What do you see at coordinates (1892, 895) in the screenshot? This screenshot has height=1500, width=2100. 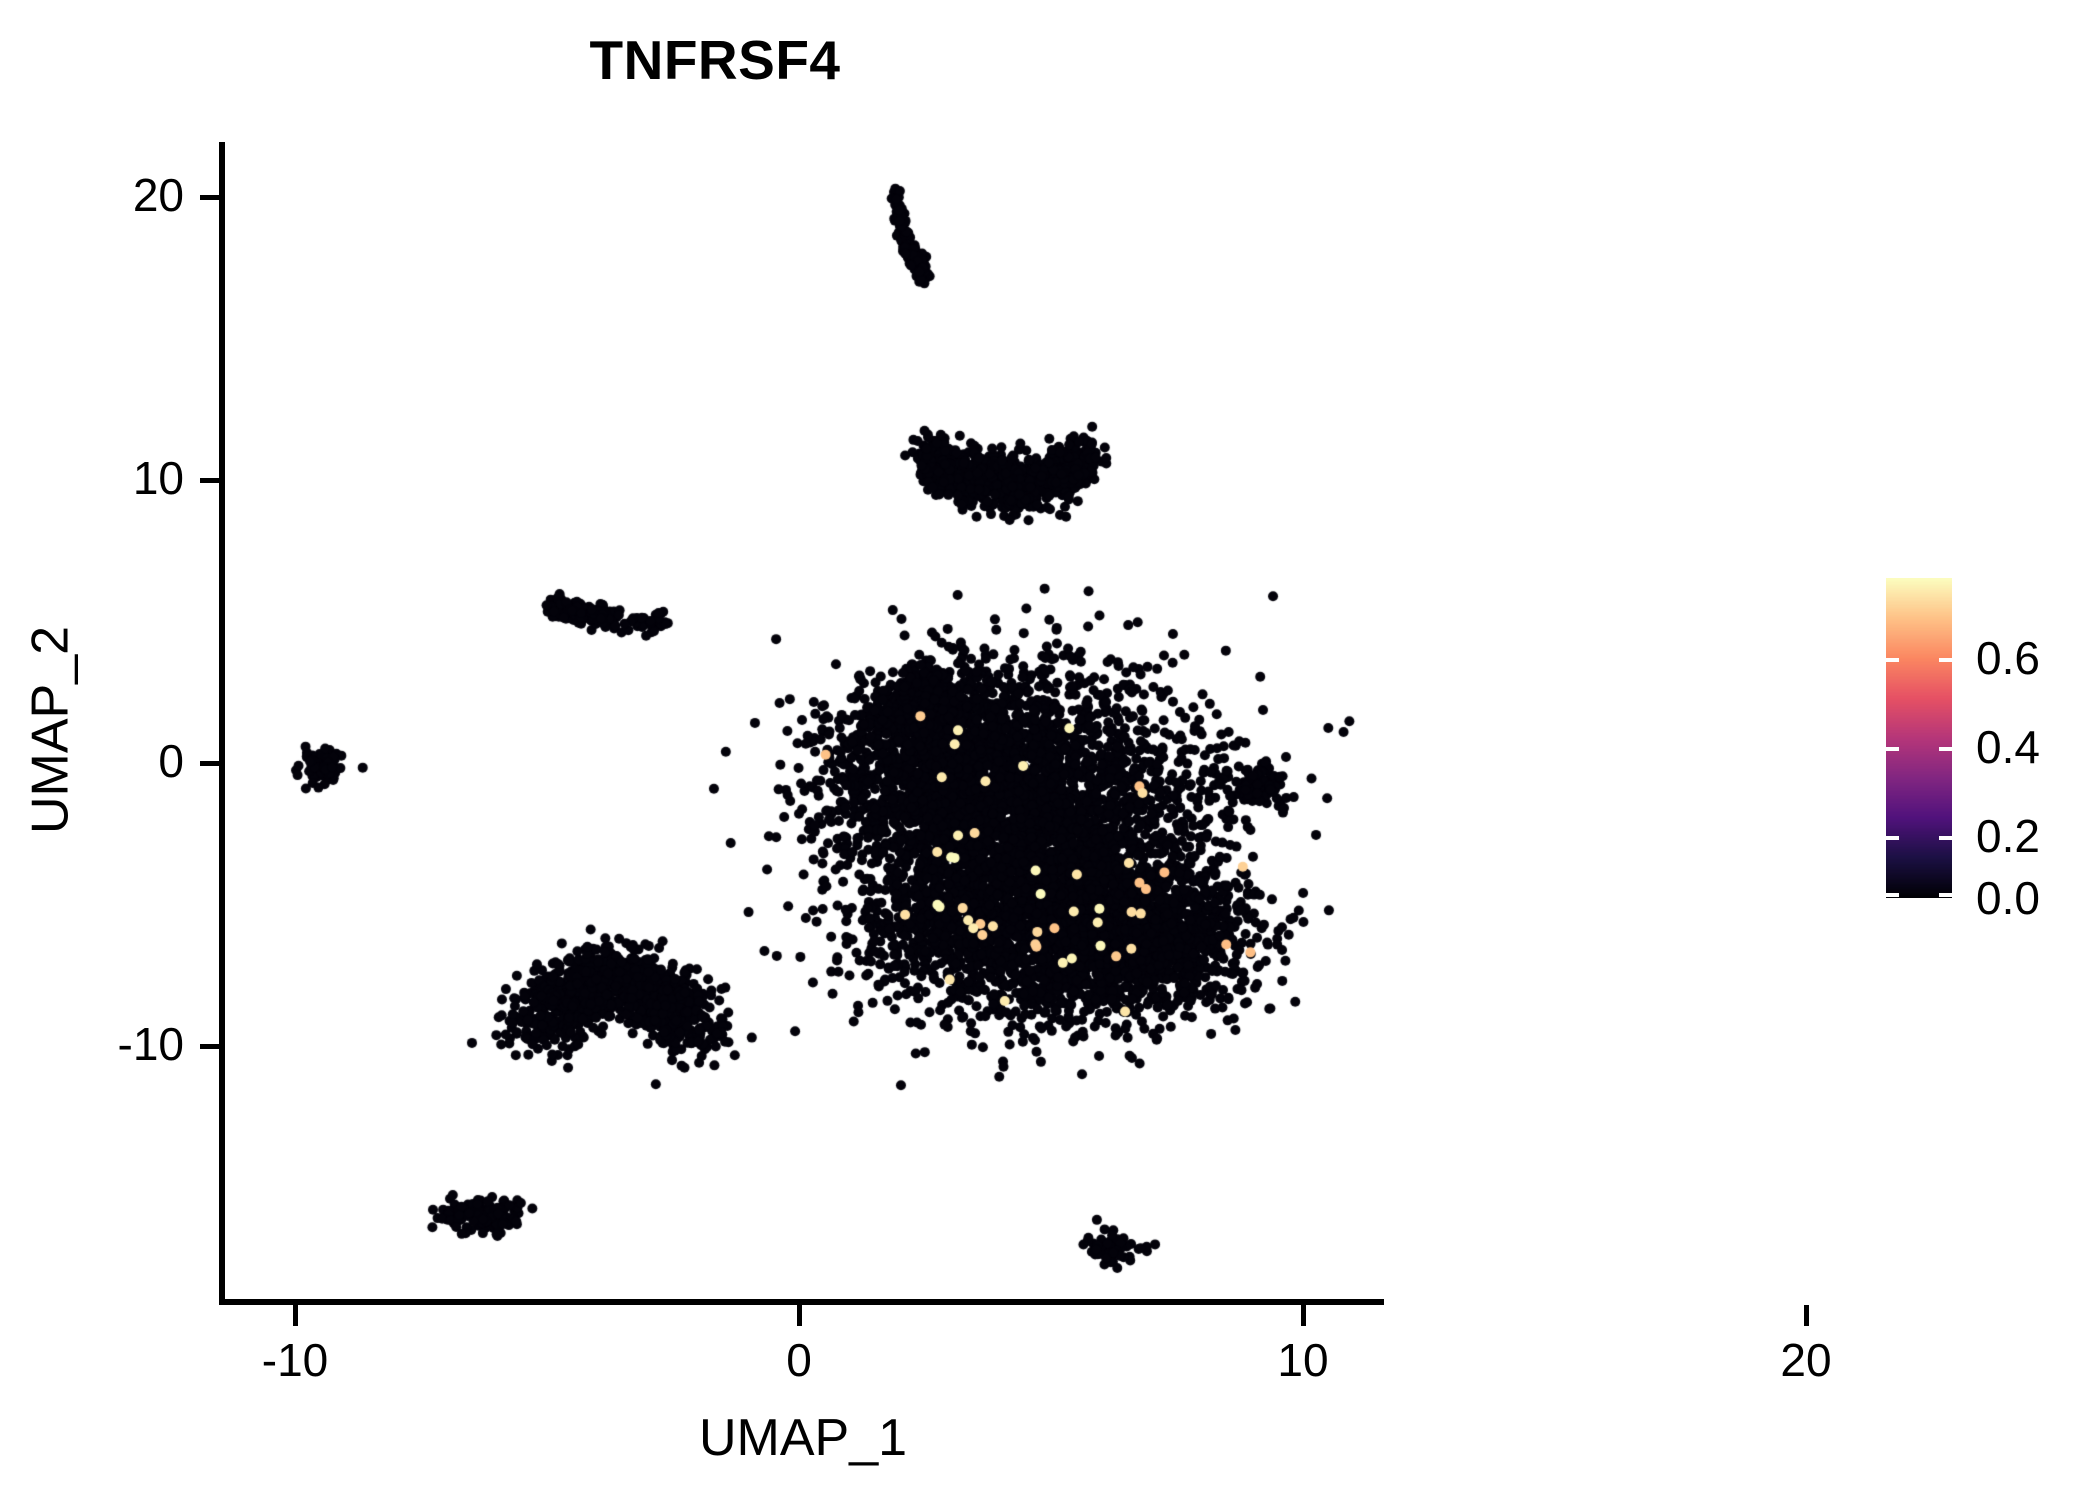 I see `colorbar-tick-left-0.0` at bounding box center [1892, 895].